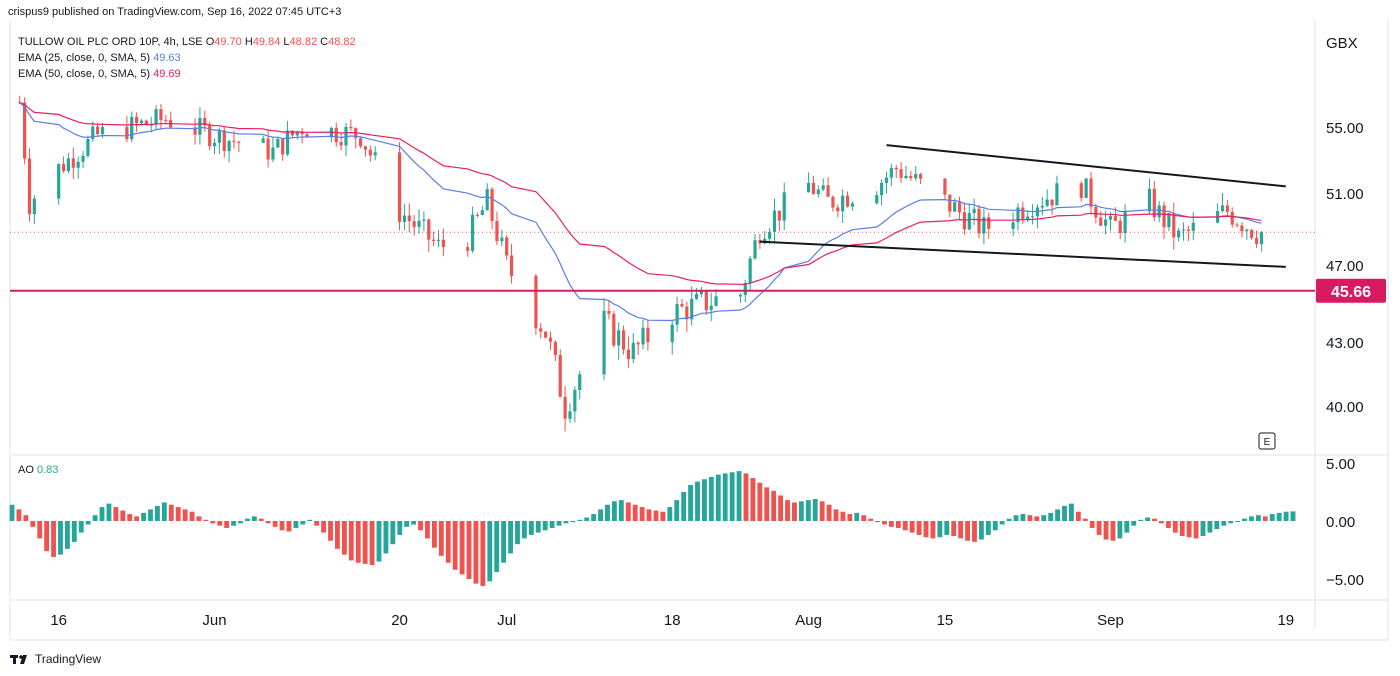 This screenshot has width=1400, height=676. What do you see at coordinates (672, 620) in the screenshot?
I see `time-tick-label: 18` at bounding box center [672, 620].